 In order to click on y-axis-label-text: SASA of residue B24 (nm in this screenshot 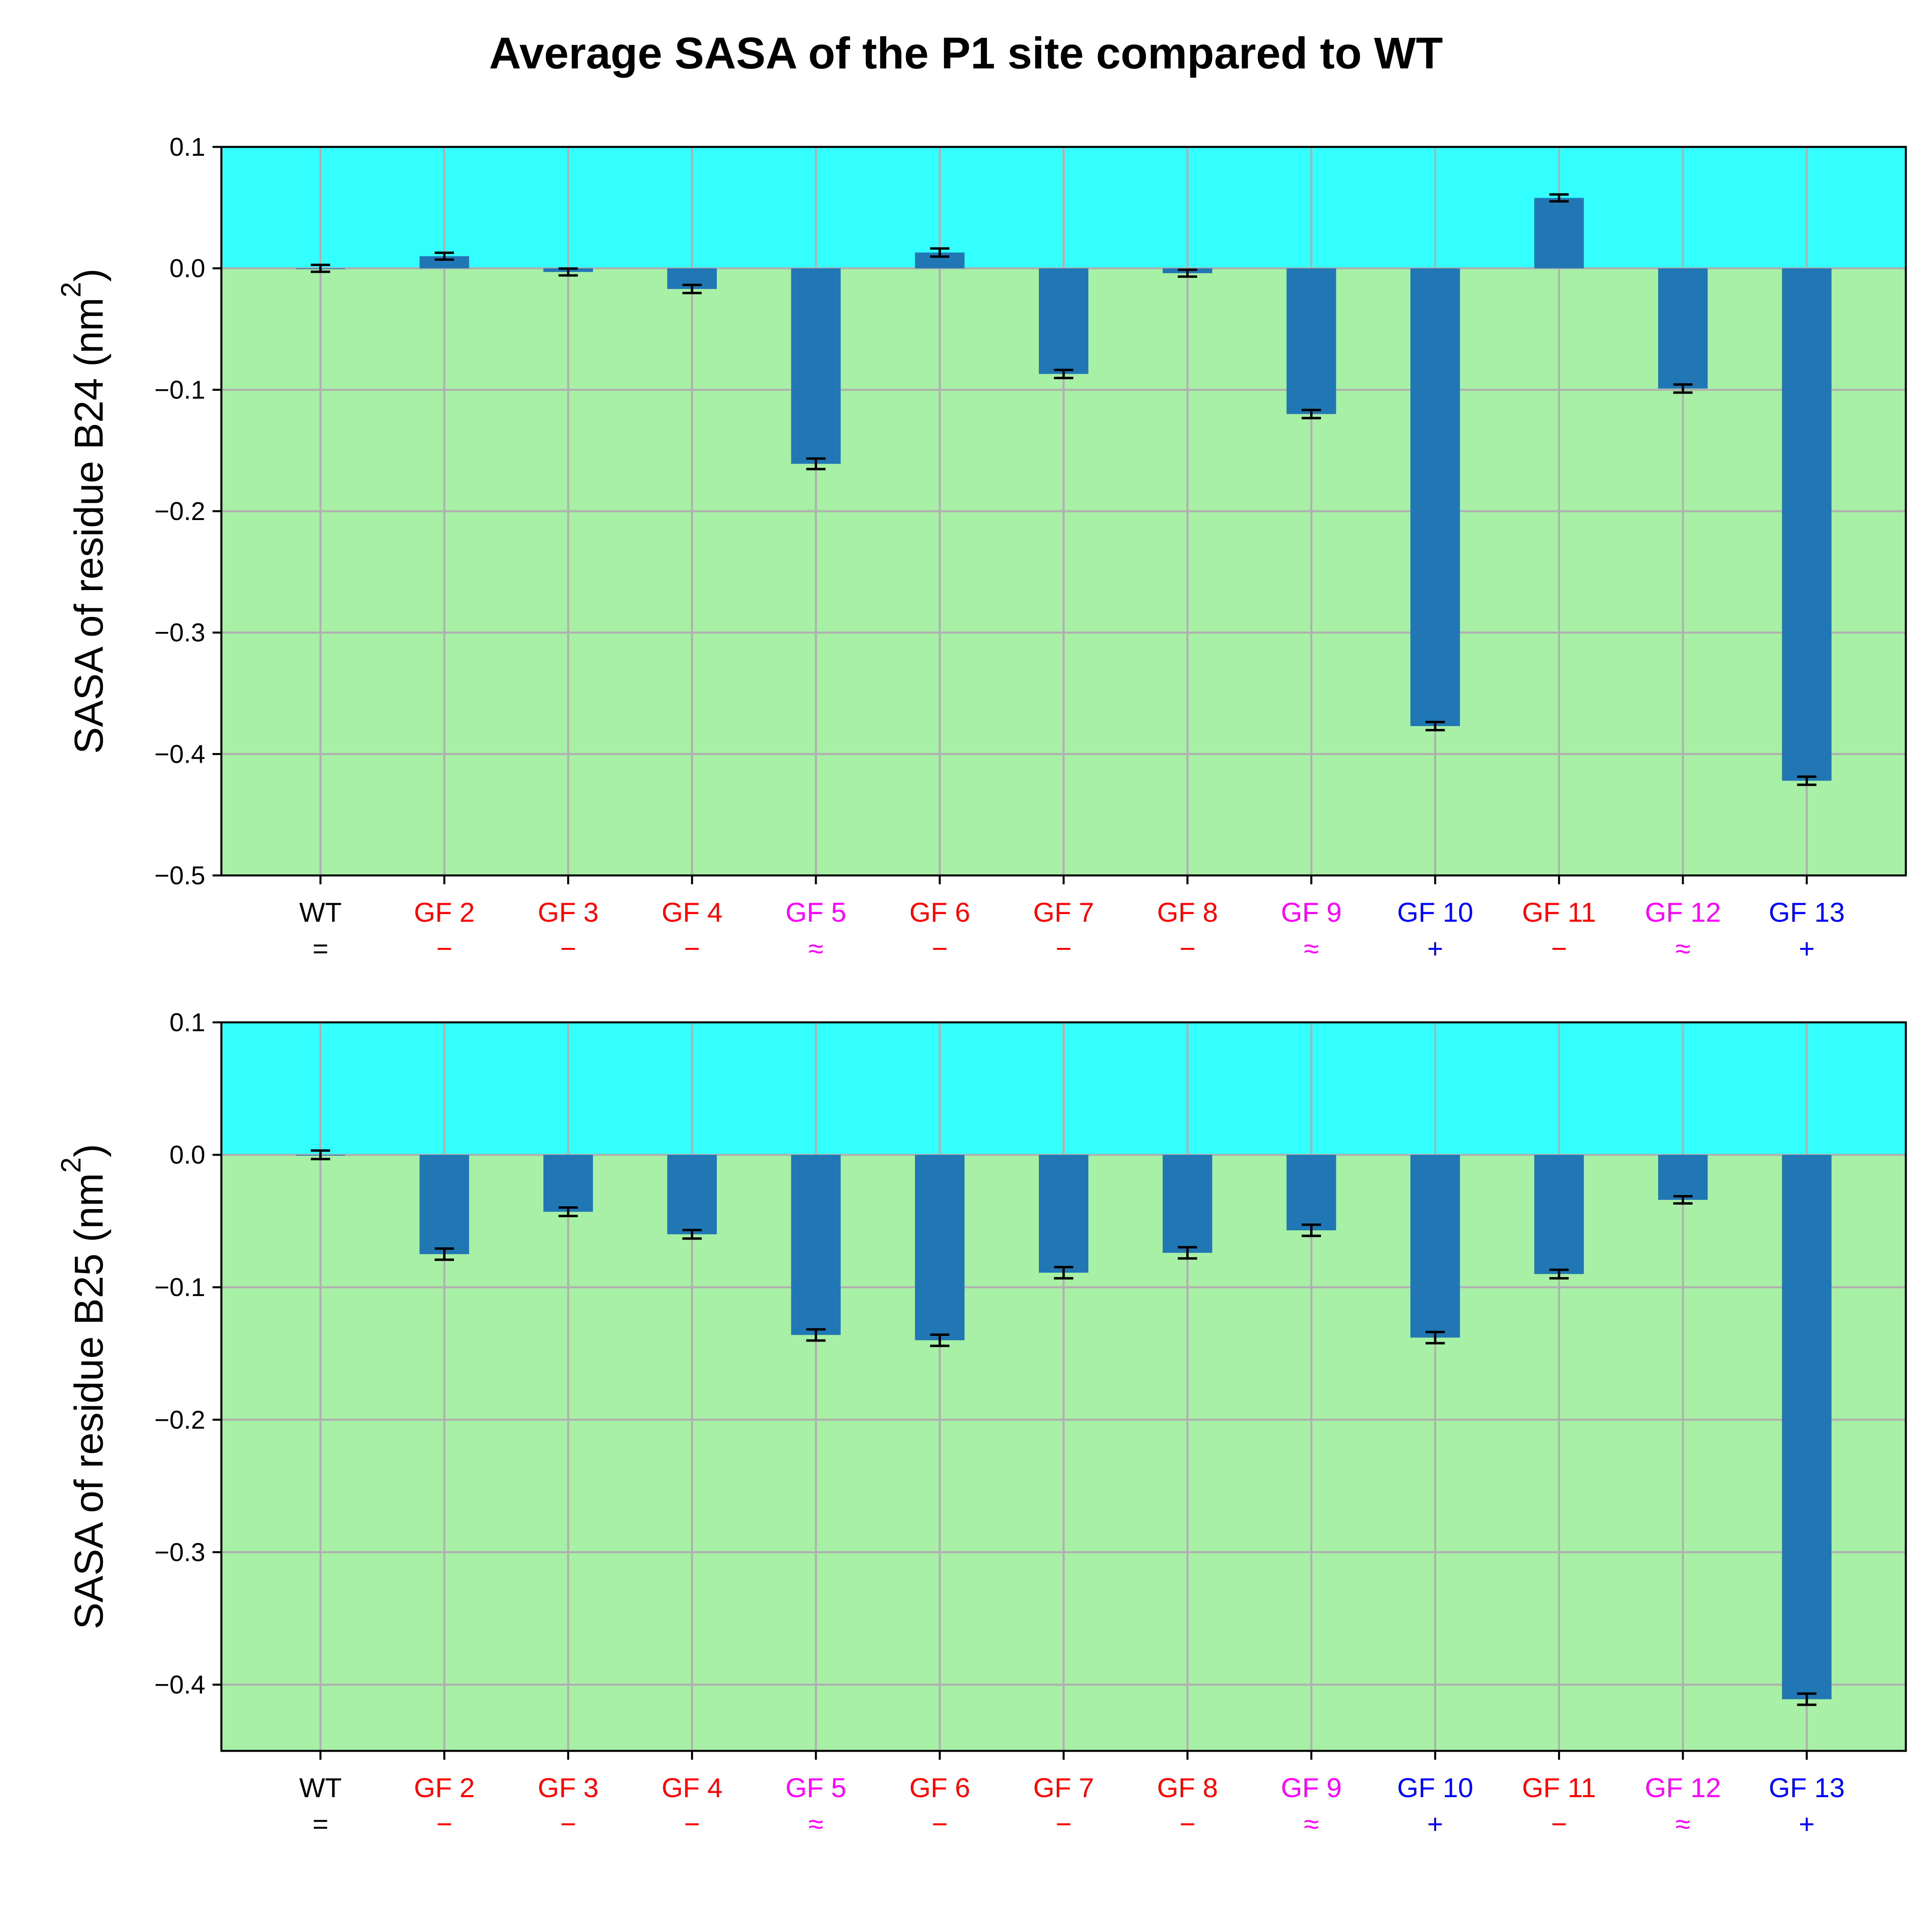, I will do `click(88, 525)`.